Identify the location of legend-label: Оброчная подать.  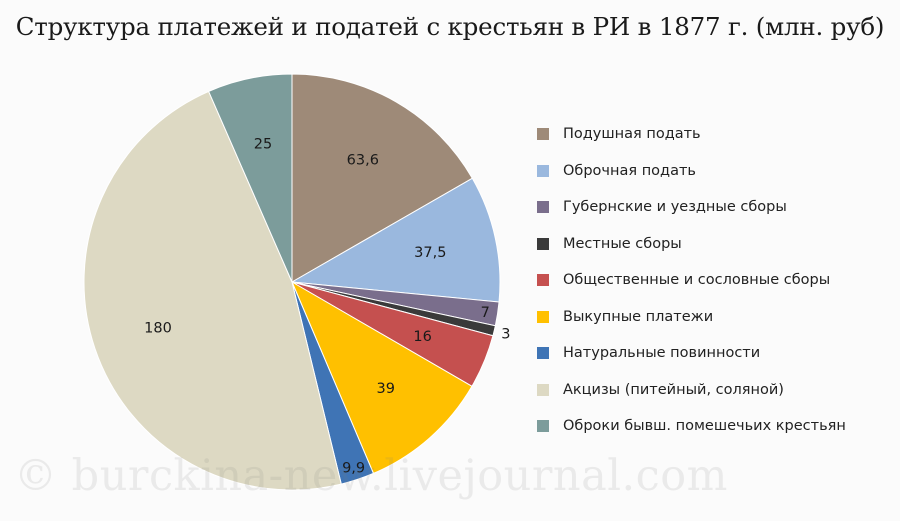
(629, 170).